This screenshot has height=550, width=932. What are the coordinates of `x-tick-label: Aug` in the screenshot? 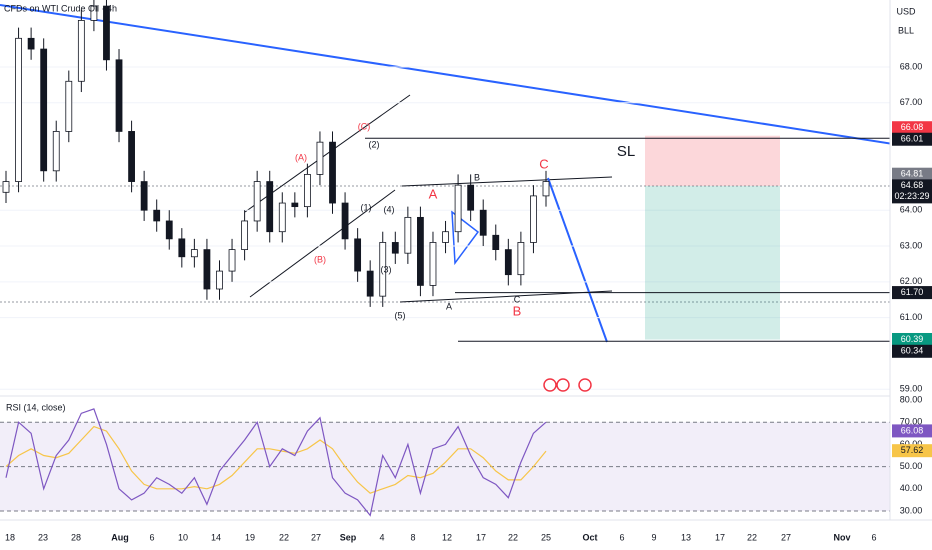 It's located at (120, 537).